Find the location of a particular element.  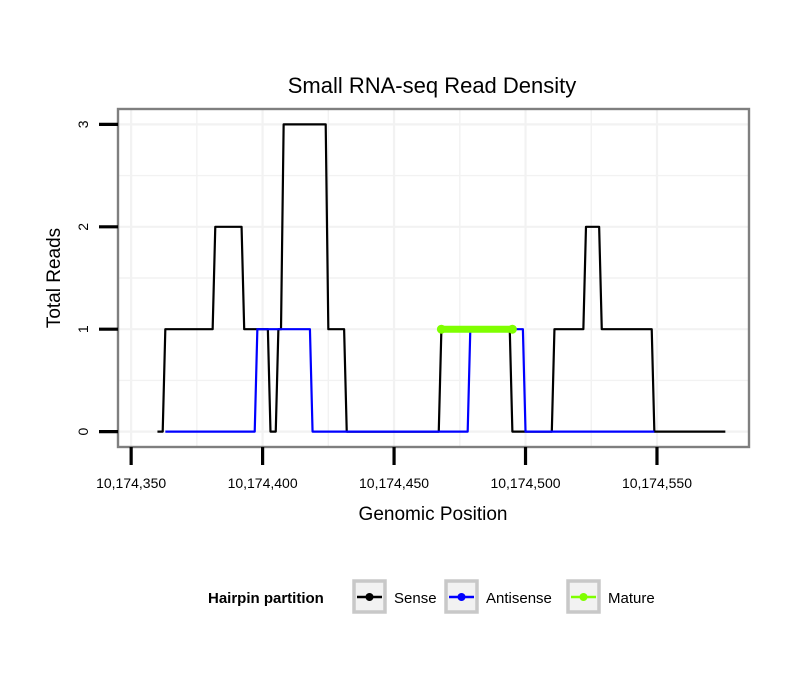

legend: Hairpin partition Sense Antisense Mature is located at coordinates (431, 596).